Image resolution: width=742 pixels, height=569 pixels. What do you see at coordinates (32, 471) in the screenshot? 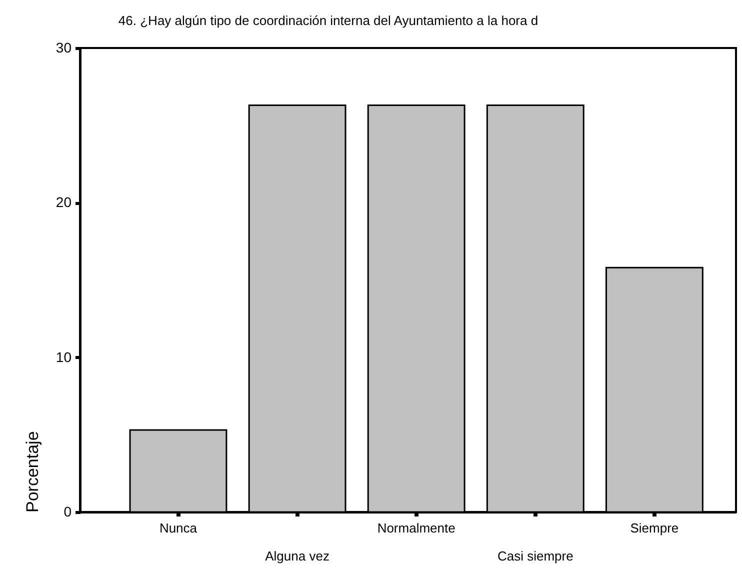
I see `y-axis-title: Porcentaje` at bounding box center [32, 471].